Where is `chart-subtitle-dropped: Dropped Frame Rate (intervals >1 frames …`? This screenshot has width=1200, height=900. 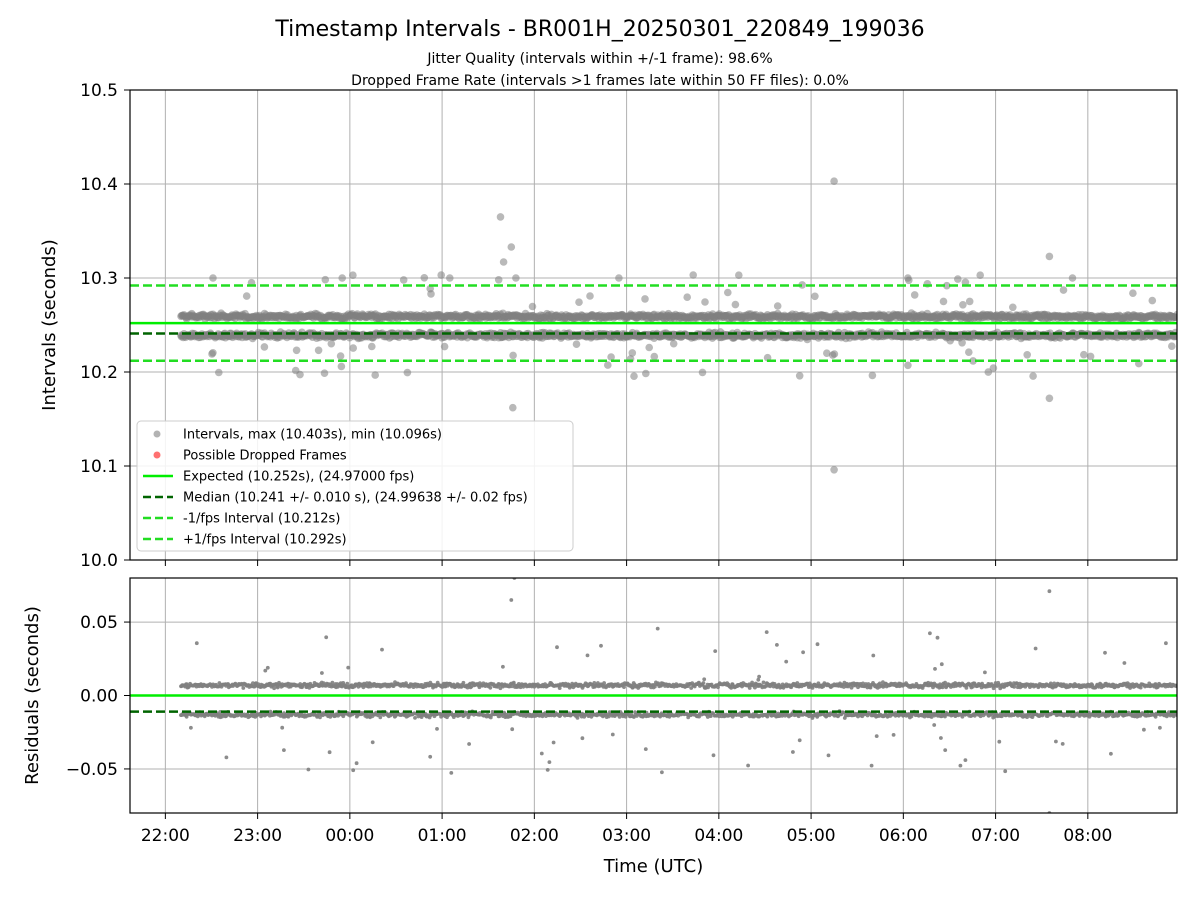 chart-subtitle-dropped: Dropped Frame Rate (intervals >1 frames … is located at coordinates (600, 81).